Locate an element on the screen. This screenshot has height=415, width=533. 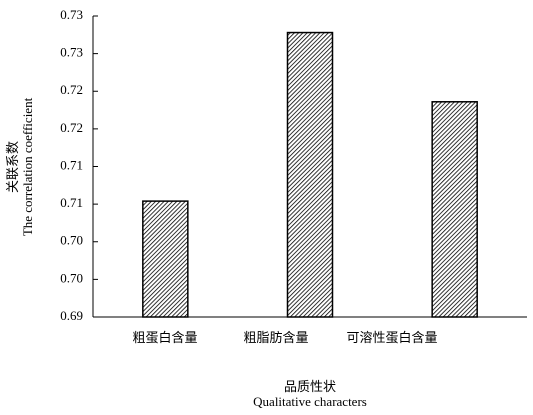
y-axis-title-en: The correlation coefficient is located at coordinates (27, 166).